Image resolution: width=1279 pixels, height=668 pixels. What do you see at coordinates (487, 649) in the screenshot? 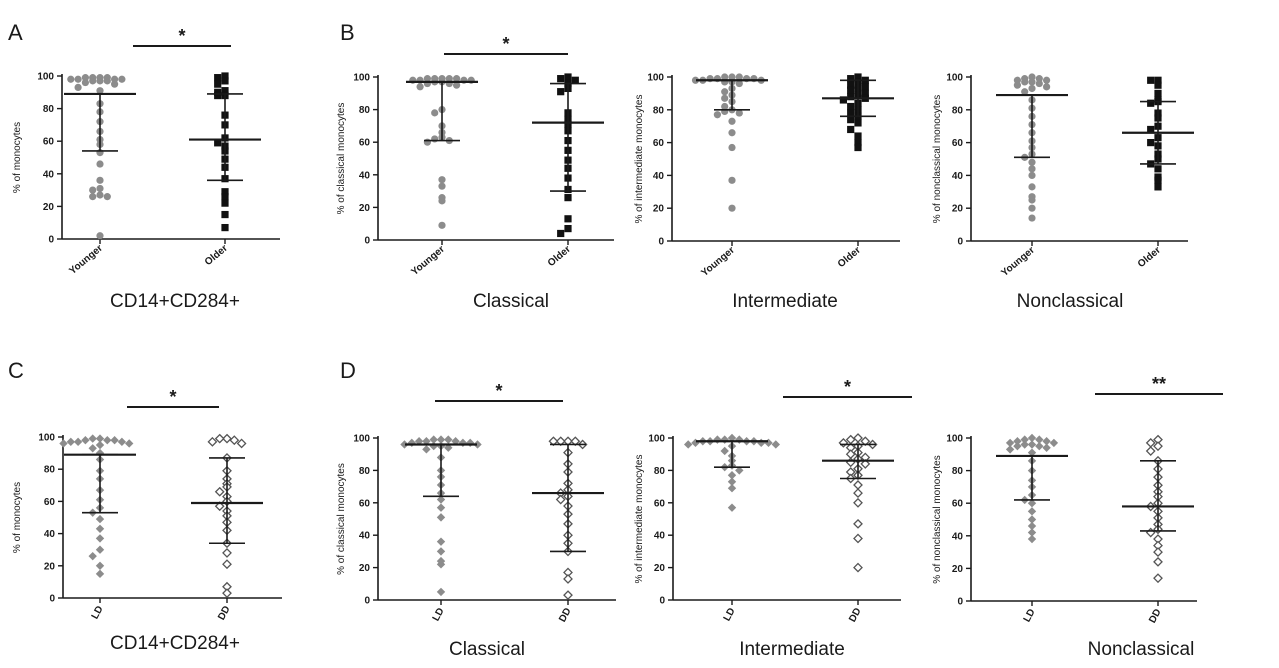
I see `chart-title: Classical` at bounding box center [487, 649].